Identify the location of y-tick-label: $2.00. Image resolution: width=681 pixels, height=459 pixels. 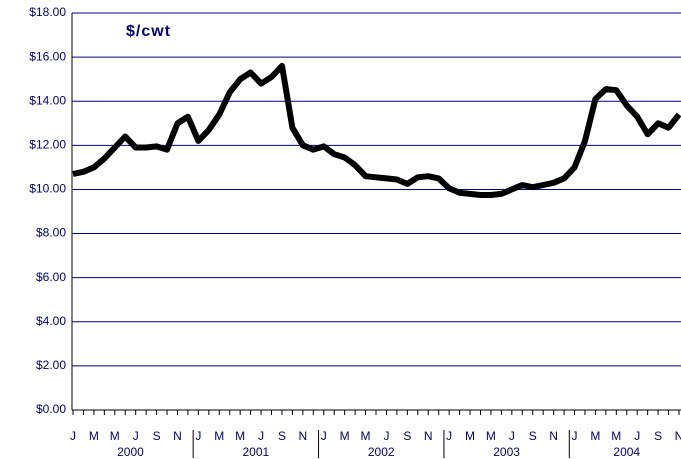
(51, 365).